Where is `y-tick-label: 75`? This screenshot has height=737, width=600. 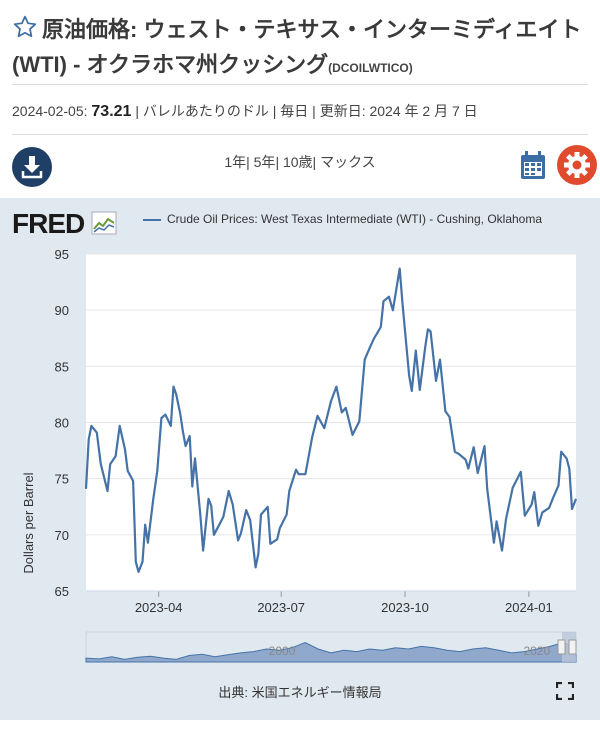 y-tick-label: 75 is located at coordinates (62, 479).